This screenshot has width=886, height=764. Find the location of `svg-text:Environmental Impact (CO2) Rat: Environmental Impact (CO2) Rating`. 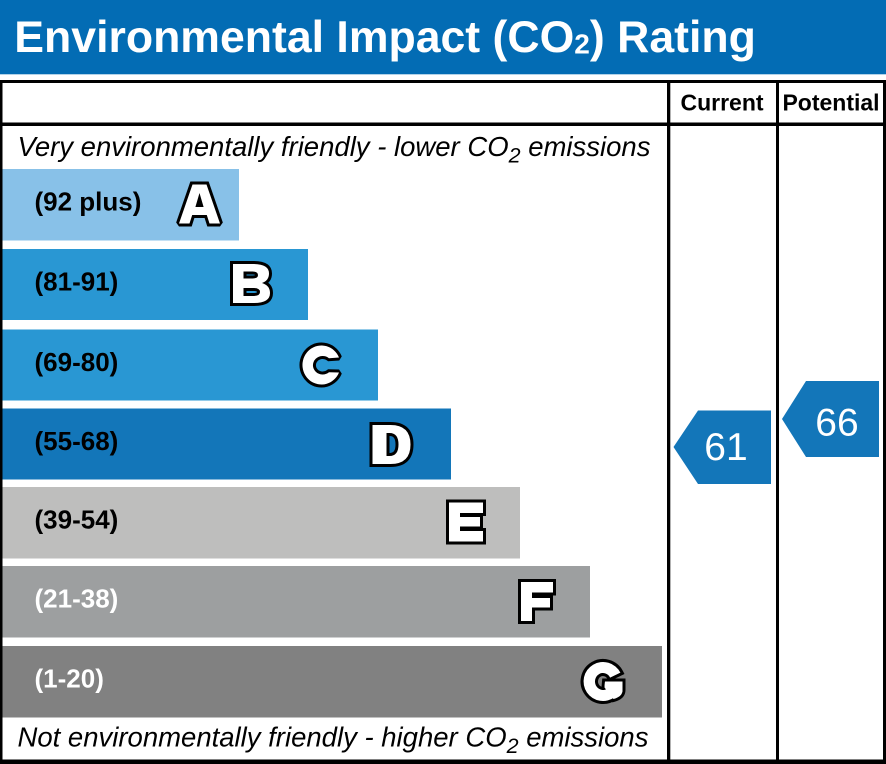

svg-text:Environmental Impact (CO2) Rat: Environmental Impact (CO2) Rating is located at coordinates (385, 37).